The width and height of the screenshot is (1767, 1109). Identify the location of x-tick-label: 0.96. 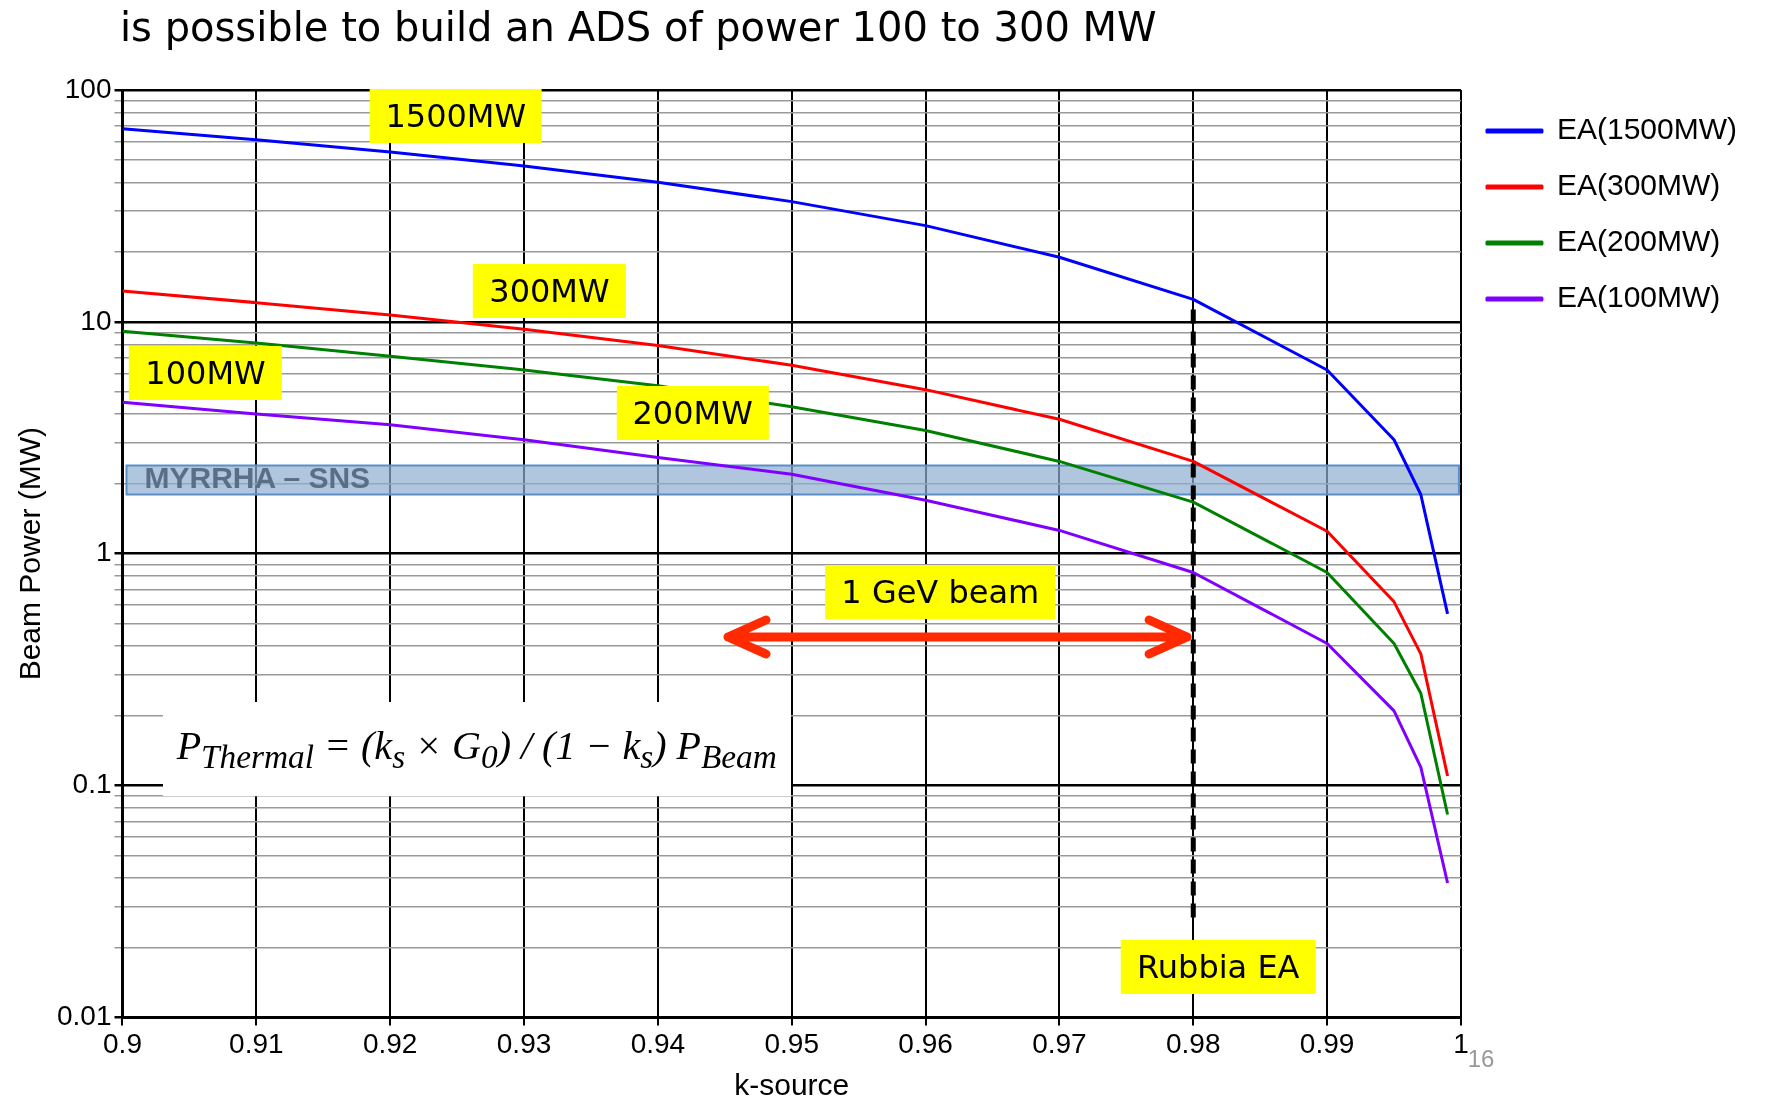
(925, 1043).